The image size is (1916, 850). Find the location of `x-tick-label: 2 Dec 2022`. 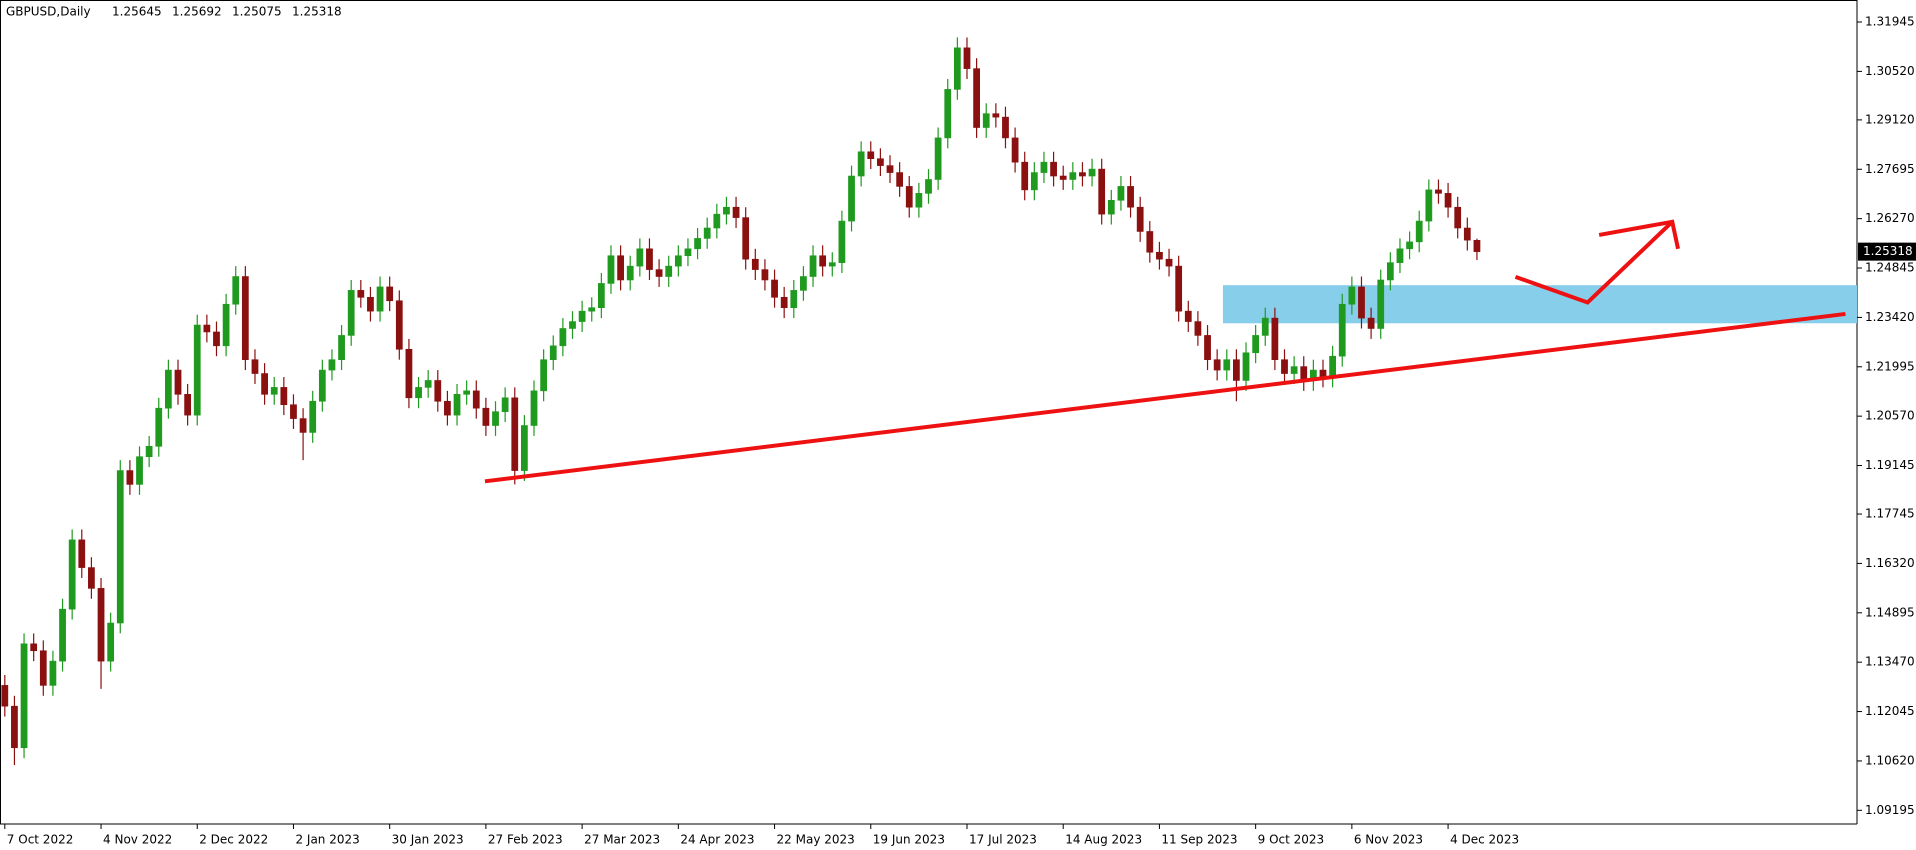

x-tick-label: 2 Dec 2022 is located at coordinates (233, 840).